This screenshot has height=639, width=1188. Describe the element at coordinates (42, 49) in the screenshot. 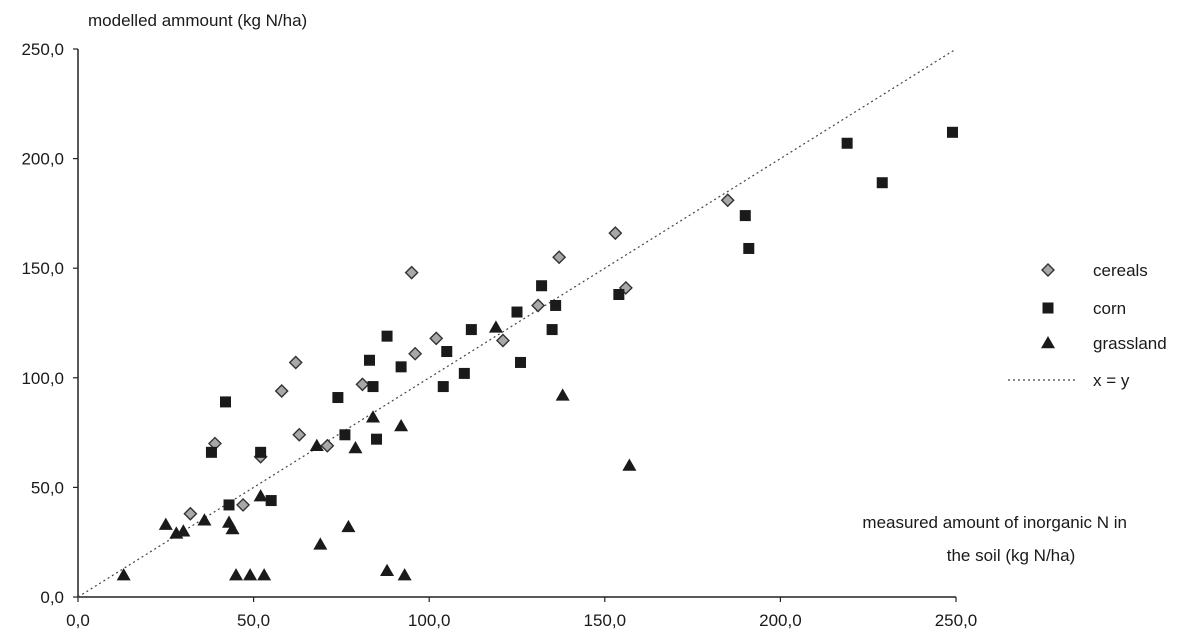

I see `y-tick-label: 250,0` at that location.